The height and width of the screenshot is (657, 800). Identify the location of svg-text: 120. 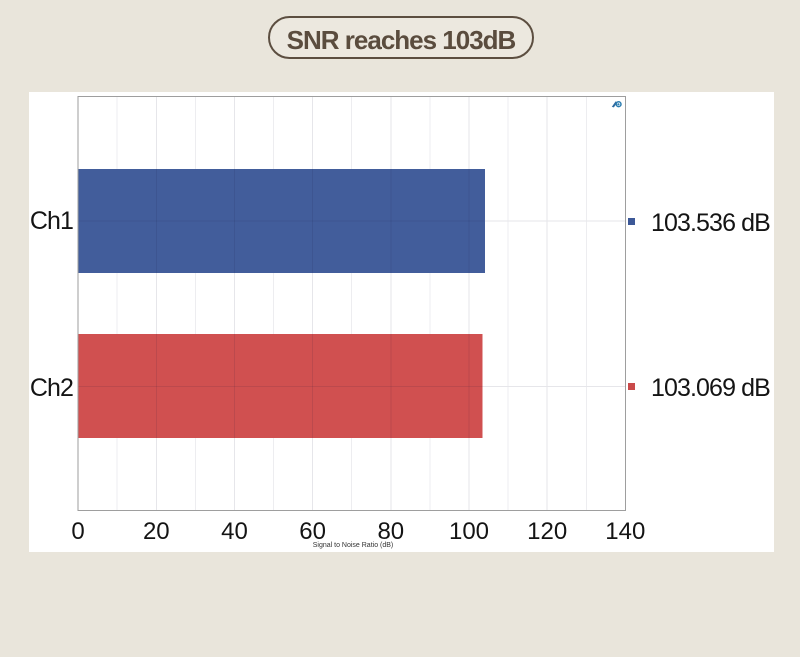
(547, 531).